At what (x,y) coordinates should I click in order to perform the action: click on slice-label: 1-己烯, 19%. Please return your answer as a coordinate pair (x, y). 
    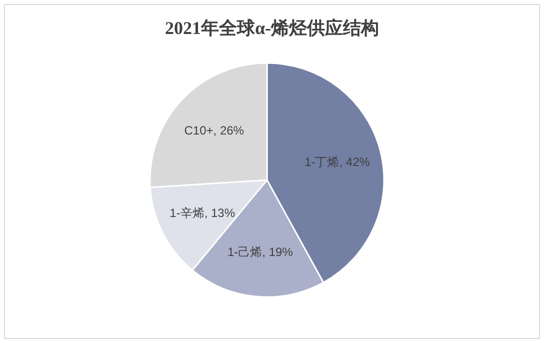
    Looking at the image, I should click on (260, 252).